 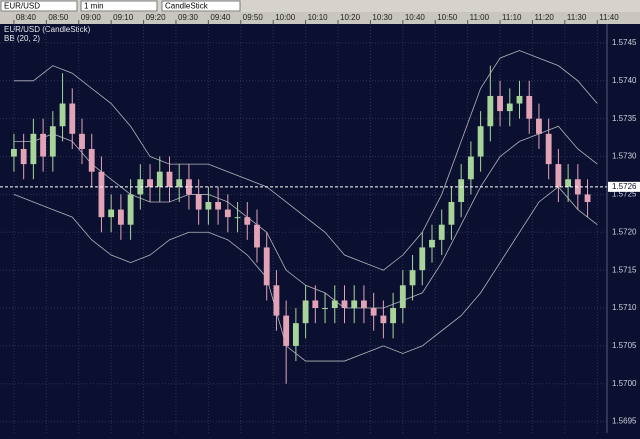 What do you see at coordinates (512, 17) in the screenshot?
I see `x-tick-label: 11:10` at bounding box center [512, 17].